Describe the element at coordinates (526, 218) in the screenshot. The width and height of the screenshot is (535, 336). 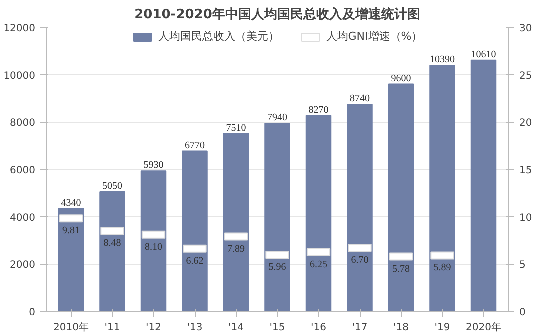
I see `y2-tick-label: 10` at that location.